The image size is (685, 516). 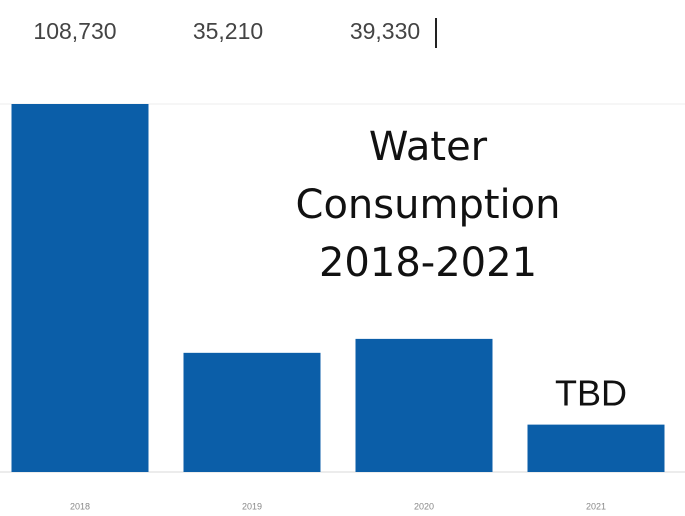 I want to click on value-label: 108,730, so click(x=74, y=31).